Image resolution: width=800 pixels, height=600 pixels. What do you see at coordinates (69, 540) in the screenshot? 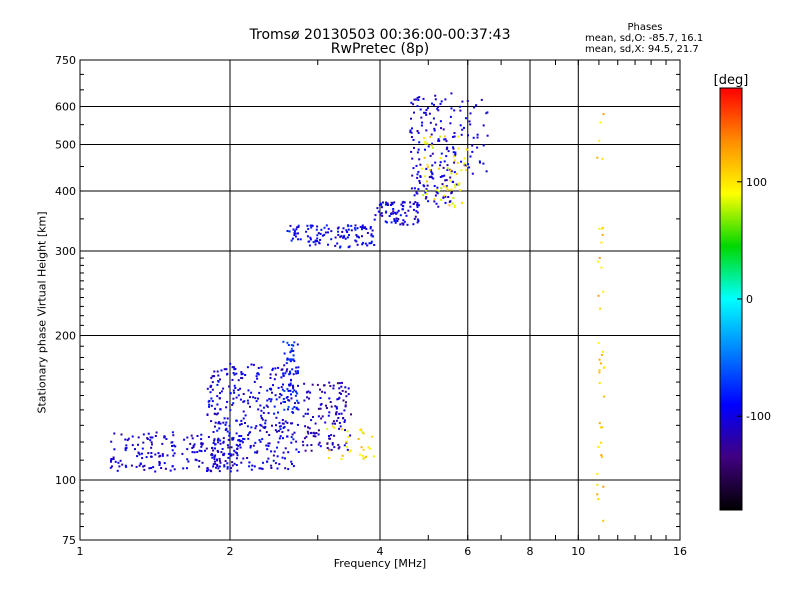
I see `y-tick-label: 75` at bounding box center [69, 540].